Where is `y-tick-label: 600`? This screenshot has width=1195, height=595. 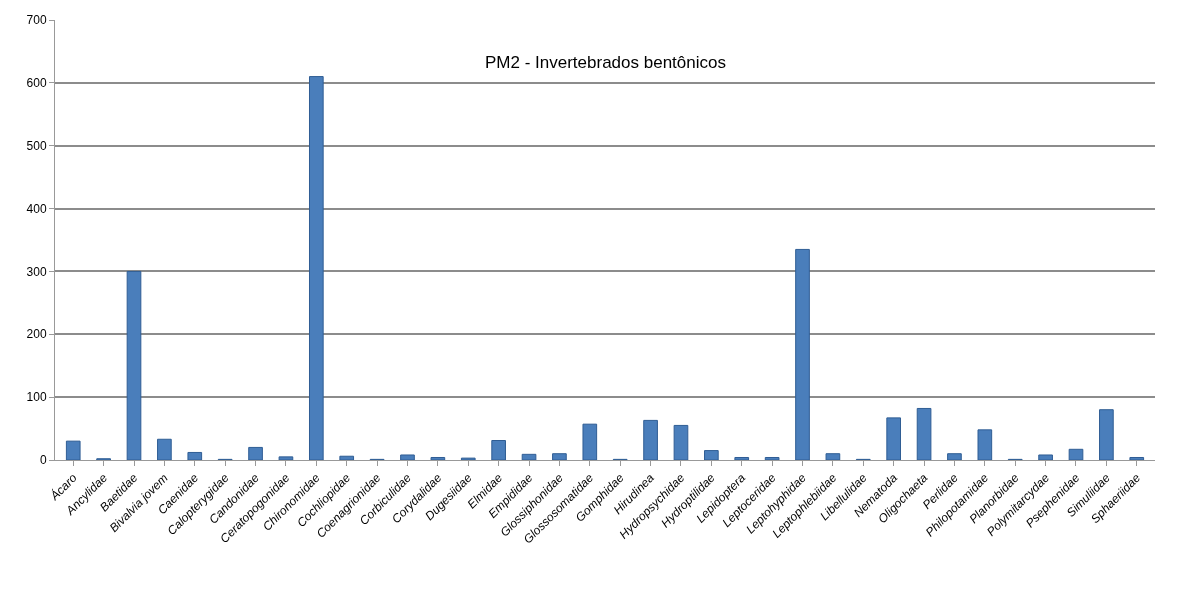 y-tick-label: 600 is located at coordinates (36, 83).